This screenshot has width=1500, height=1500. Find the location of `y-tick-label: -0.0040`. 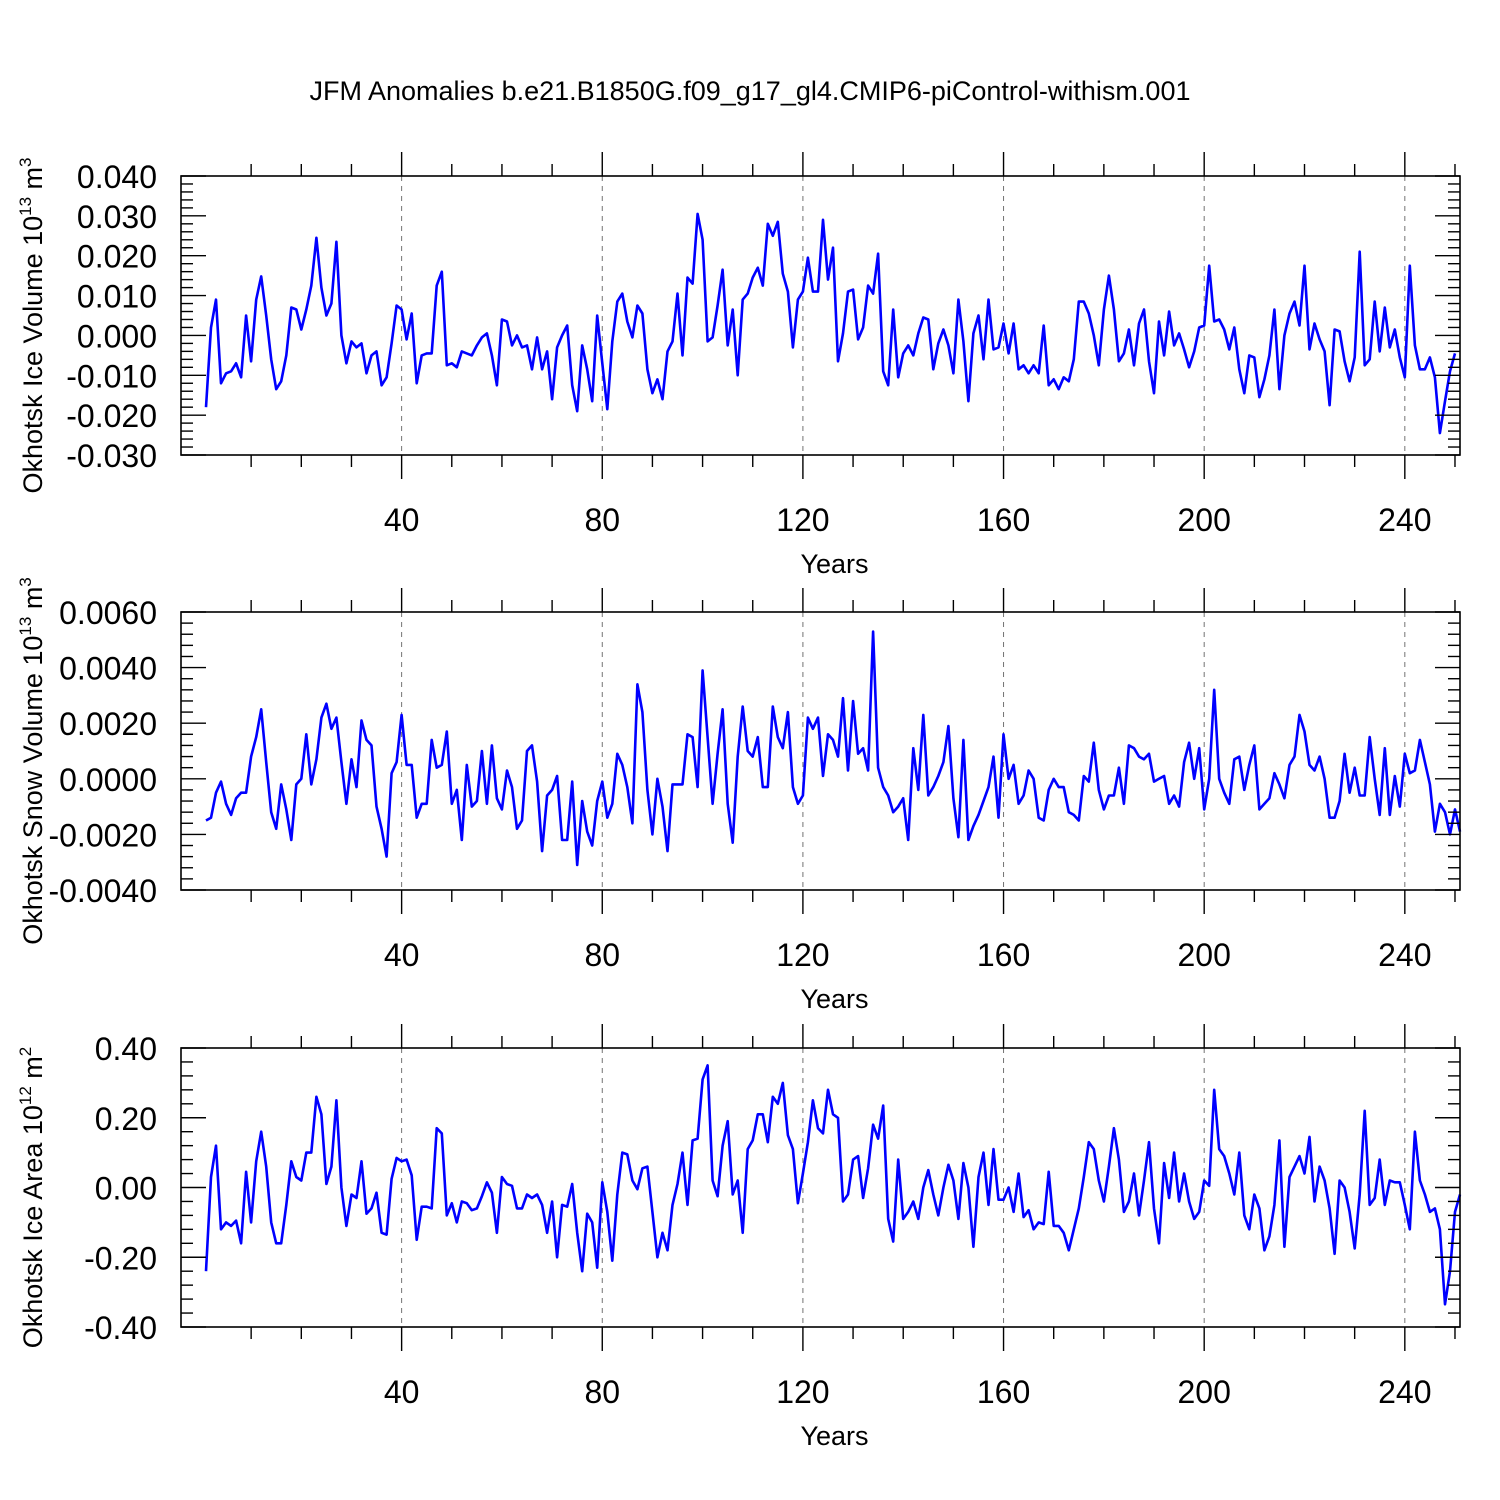

y-tick-label: -0.0040 is located at coordinates (102, 891).